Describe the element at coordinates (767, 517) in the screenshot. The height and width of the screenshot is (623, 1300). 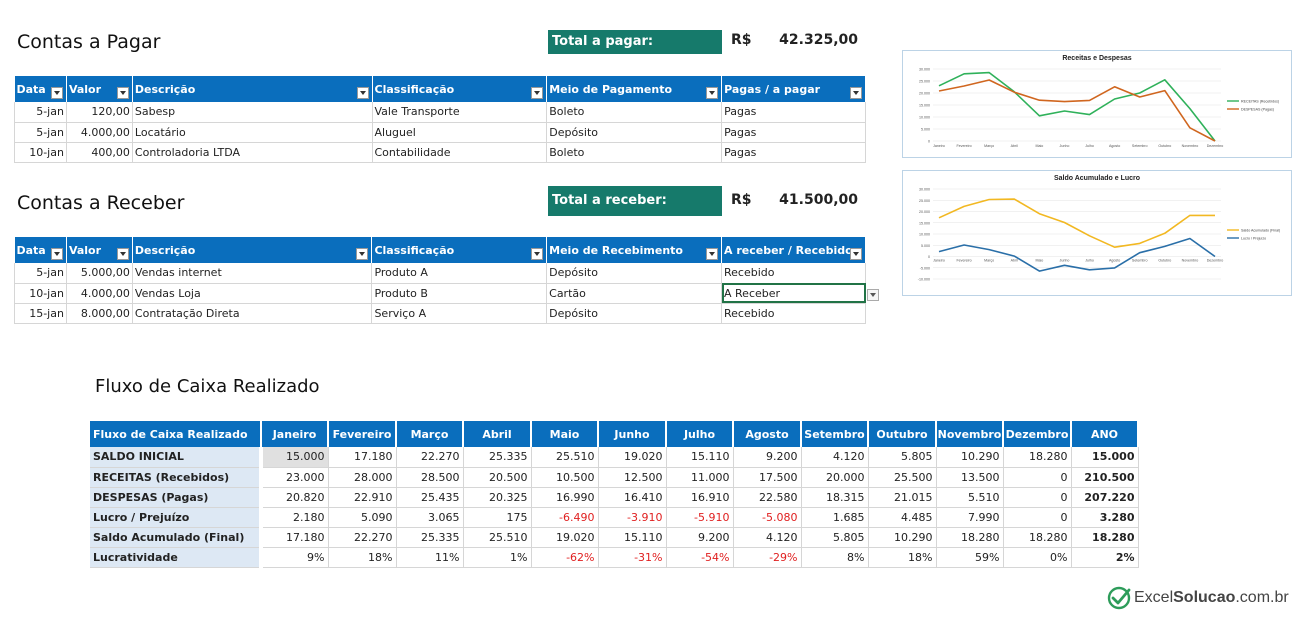
I see `cell: -5.080` at that location.